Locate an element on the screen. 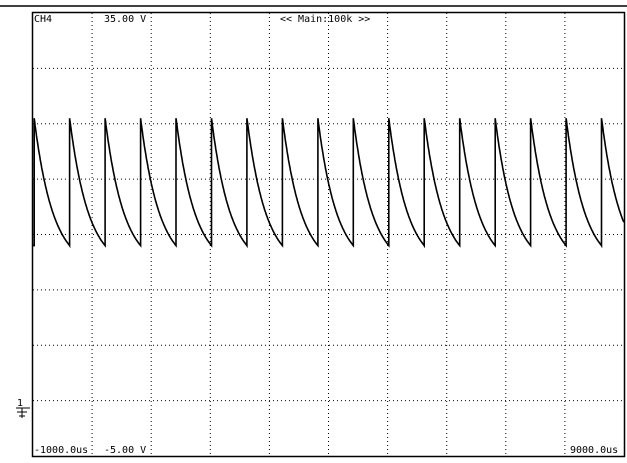 Image resolution: width=627 pixels, height=463 pixels. timebase-label: << Main:100k >> is located at coordinates (325, 19).